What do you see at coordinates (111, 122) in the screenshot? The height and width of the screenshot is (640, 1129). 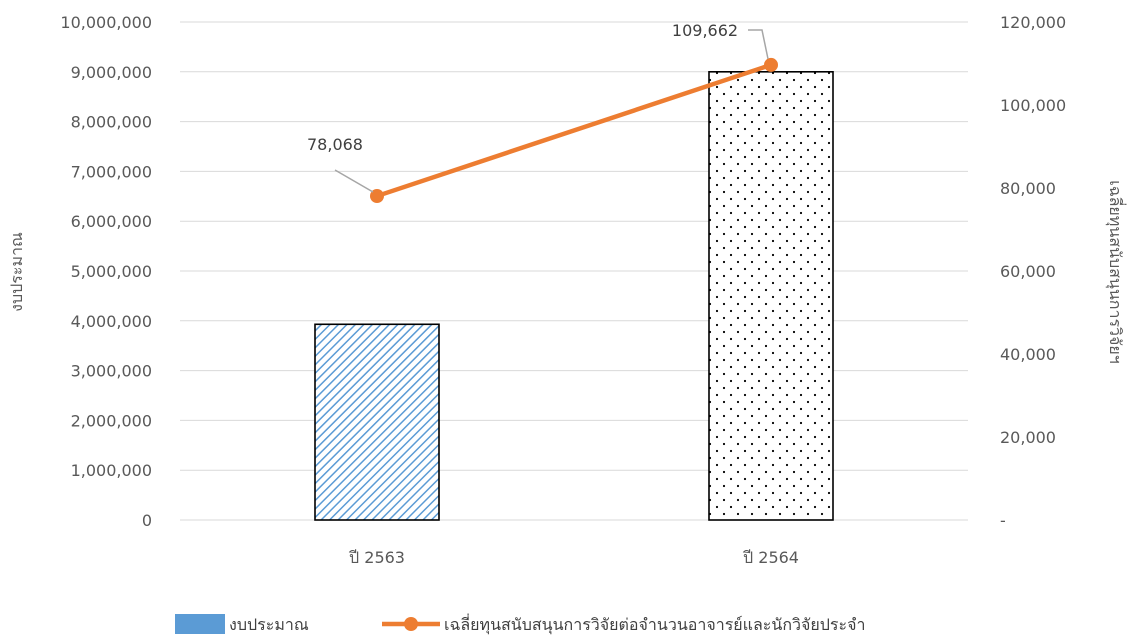 I see `y-tick-label: 8,000,000` at bounding box center [111, 122].